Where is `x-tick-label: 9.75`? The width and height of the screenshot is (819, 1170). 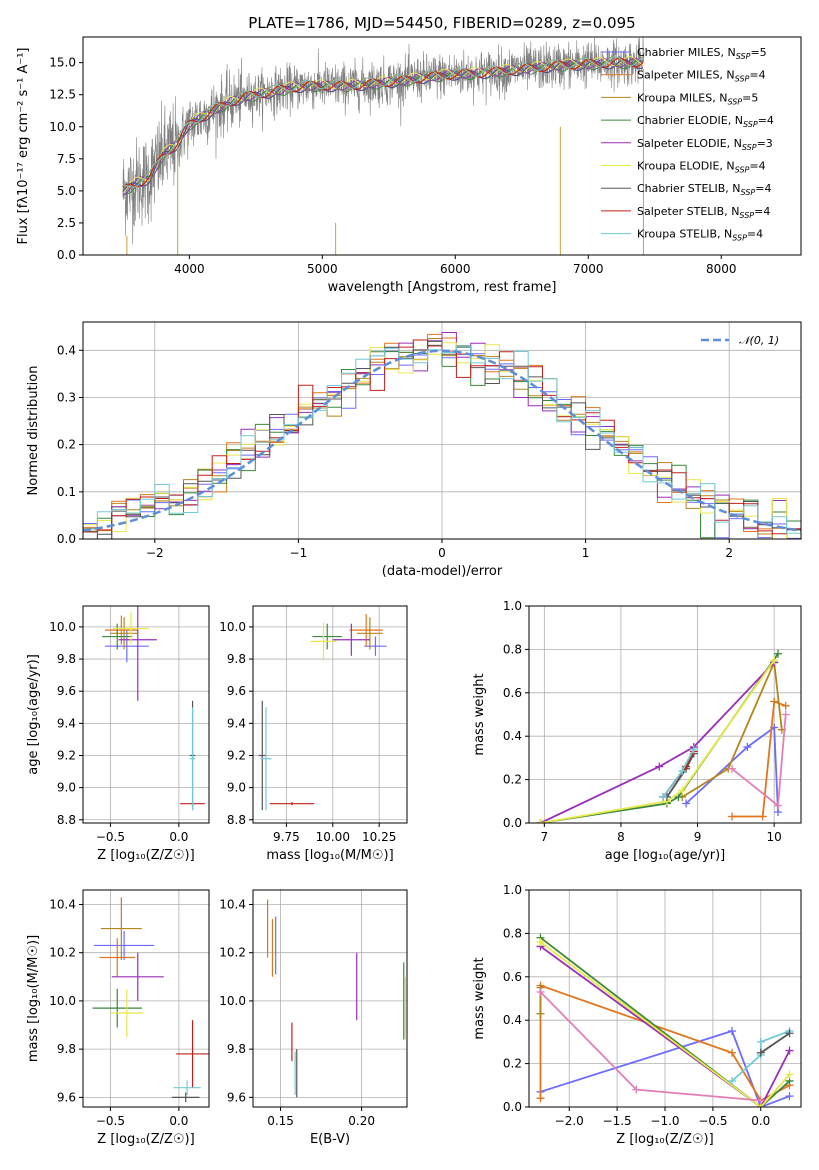 x-tick-label: 9.75 is located at coordinates (286, 837).